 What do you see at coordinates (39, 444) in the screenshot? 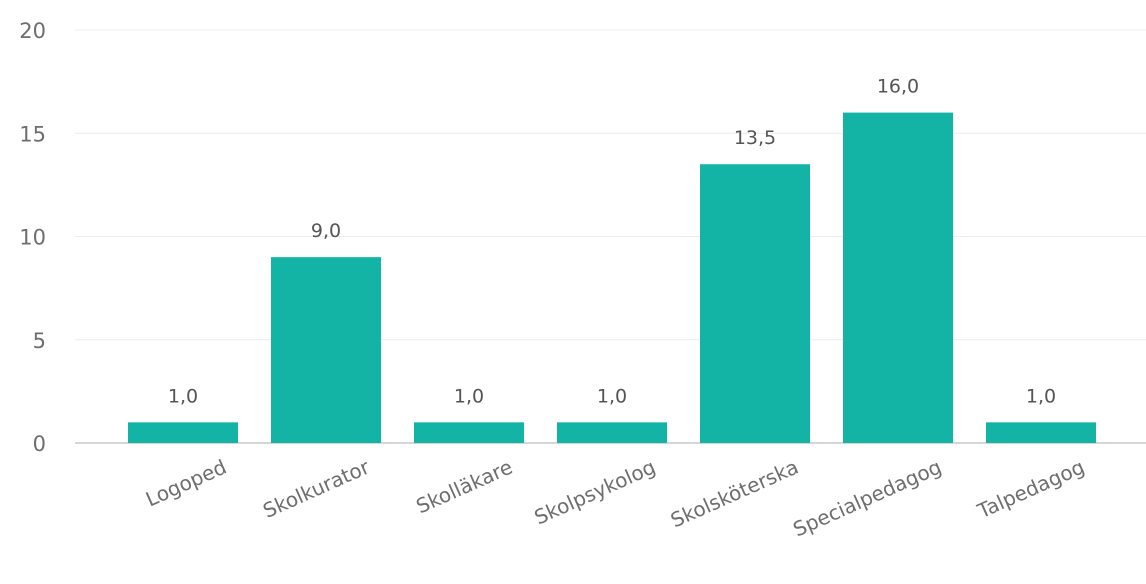
I see `y-tick-label: 0` at bounding box center [39, 444].